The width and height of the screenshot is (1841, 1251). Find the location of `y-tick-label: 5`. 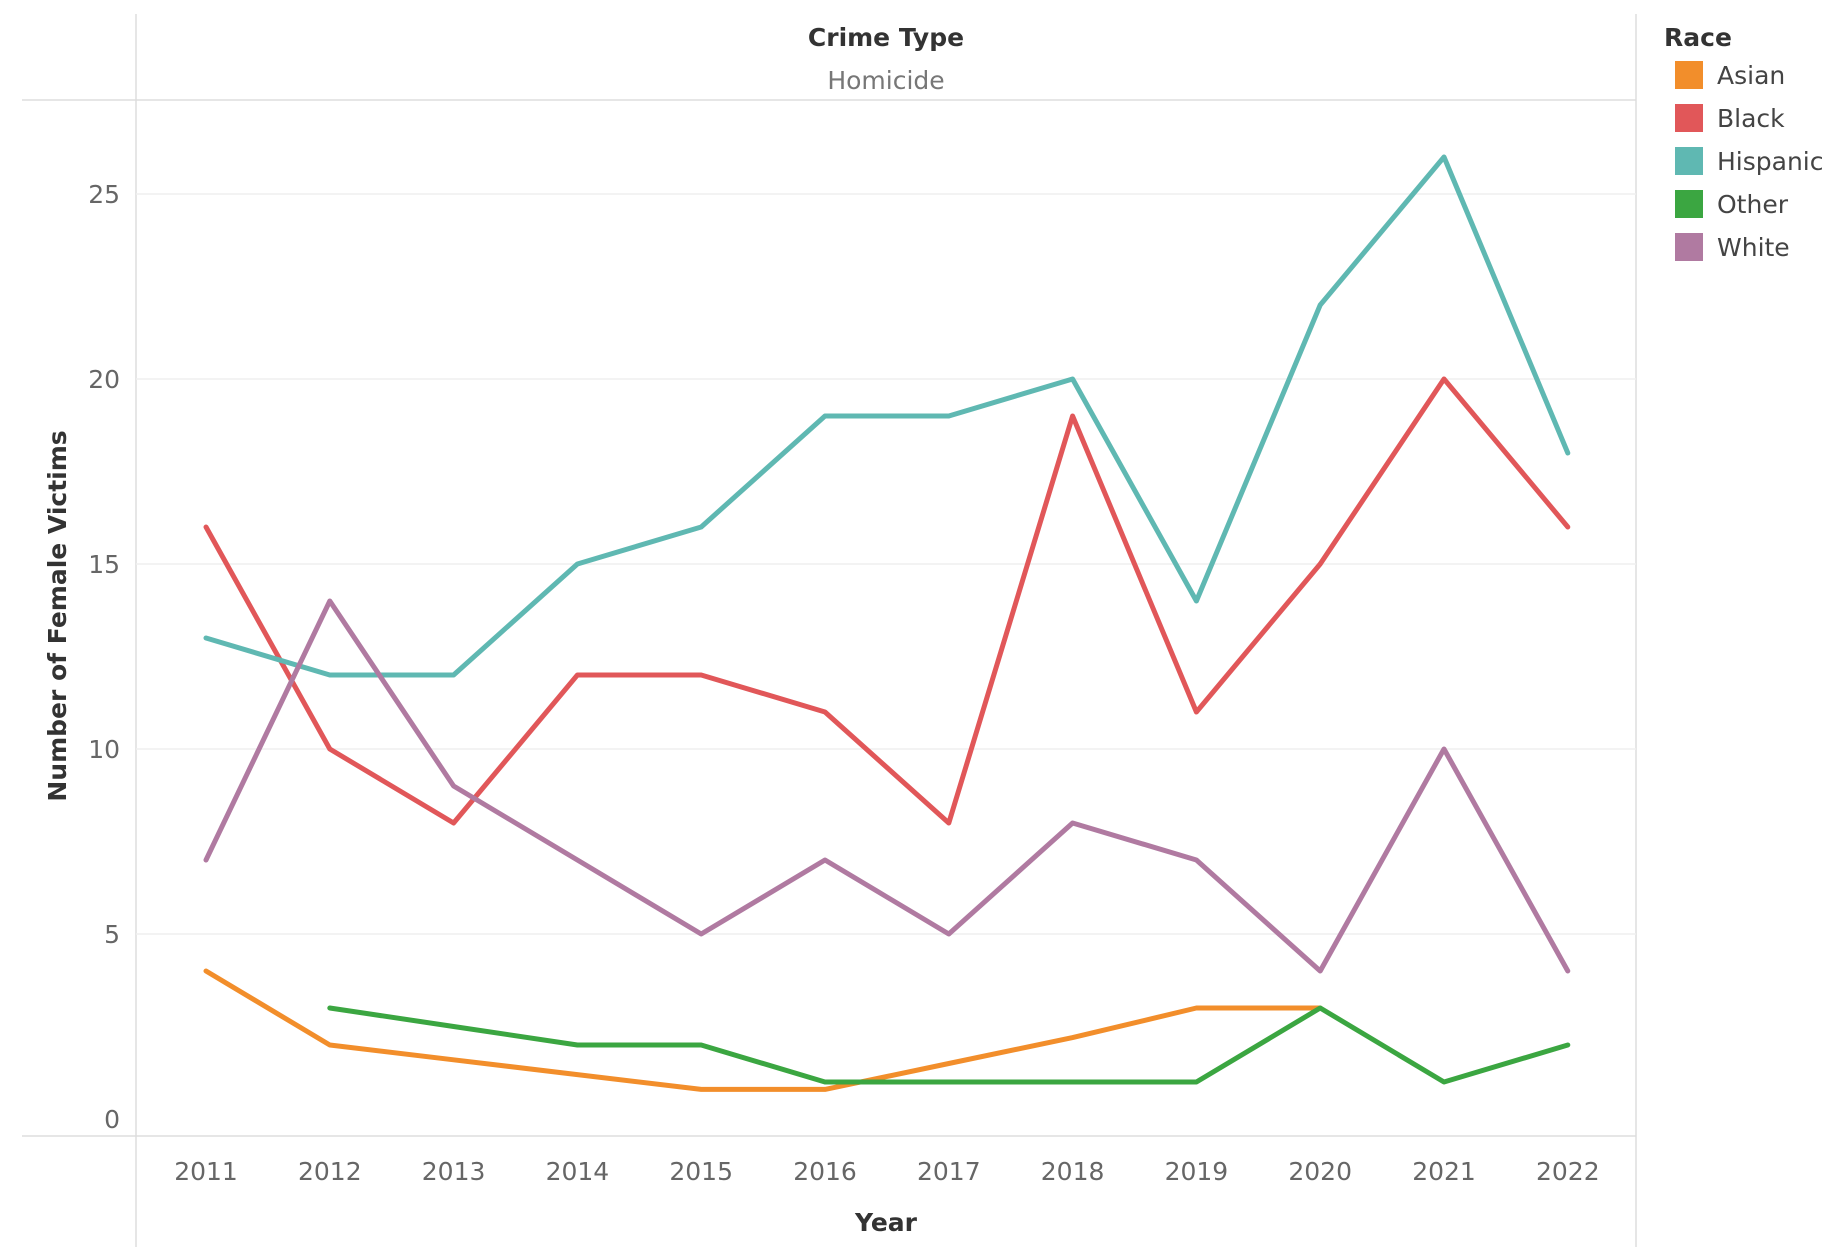

y-tick-label: 5 is located at coordinates (112, 934).